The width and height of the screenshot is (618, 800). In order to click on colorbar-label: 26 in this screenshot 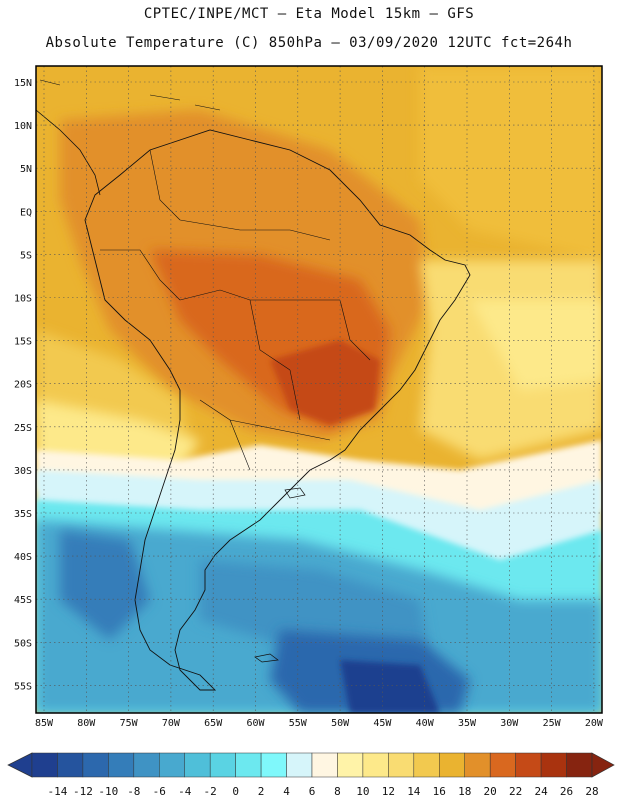, I will do `click(566, 791)`.